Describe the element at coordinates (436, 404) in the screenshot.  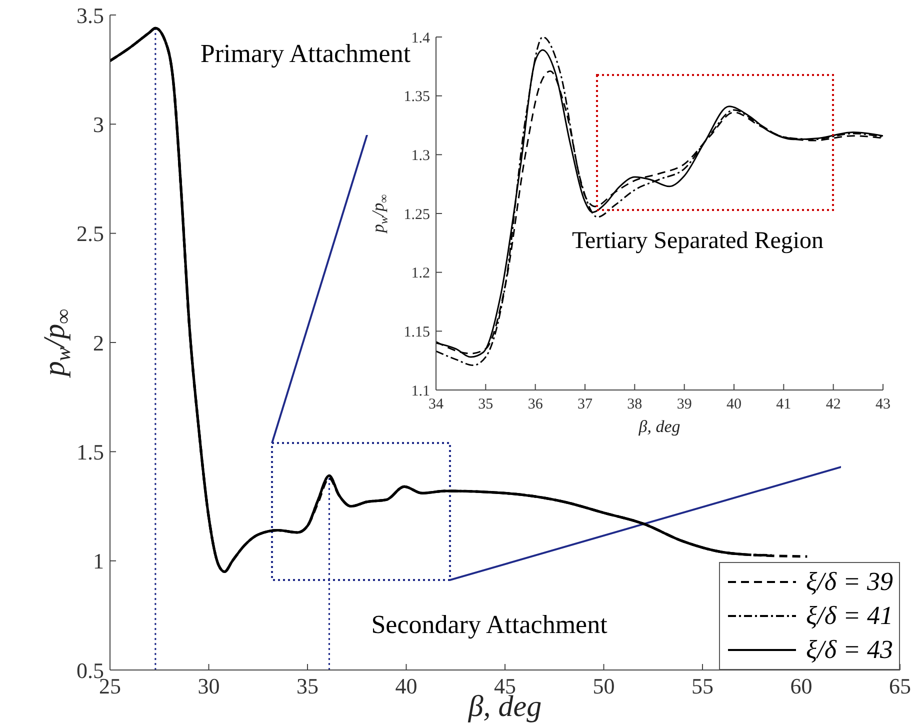
I see `x-tick-label: 34` at that location.